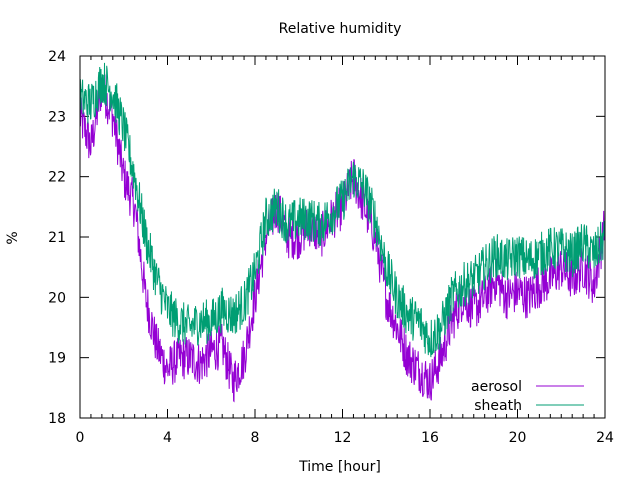 The width and height of the screenshot is (640, 480). Describe the element at coordinates (57, 298) in the screenshot. I see `y-tick-label: 20` at that location.